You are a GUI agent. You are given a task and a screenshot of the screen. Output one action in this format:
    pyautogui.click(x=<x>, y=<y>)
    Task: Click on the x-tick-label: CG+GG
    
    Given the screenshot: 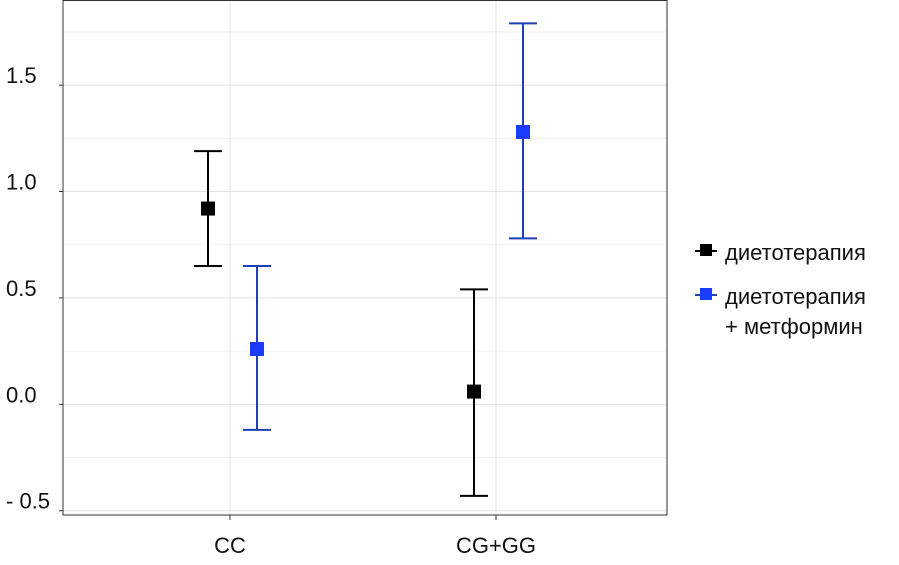 What is the action you would take?
    pyautogui.click(x=496, y=545)
    